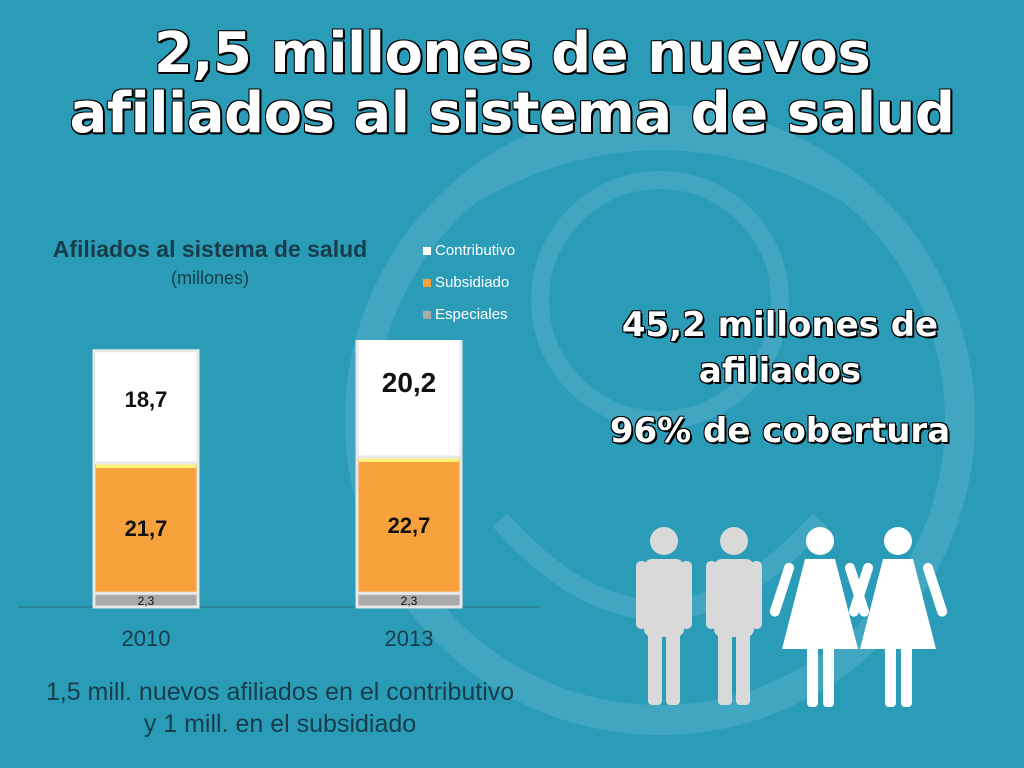 Image resolution: width=1024 pixels, height=768 pixels. Describe the element at coordinates (146, 399) in the screenshot. I see `data-label-contributivo-2010: 18,7` at that location.